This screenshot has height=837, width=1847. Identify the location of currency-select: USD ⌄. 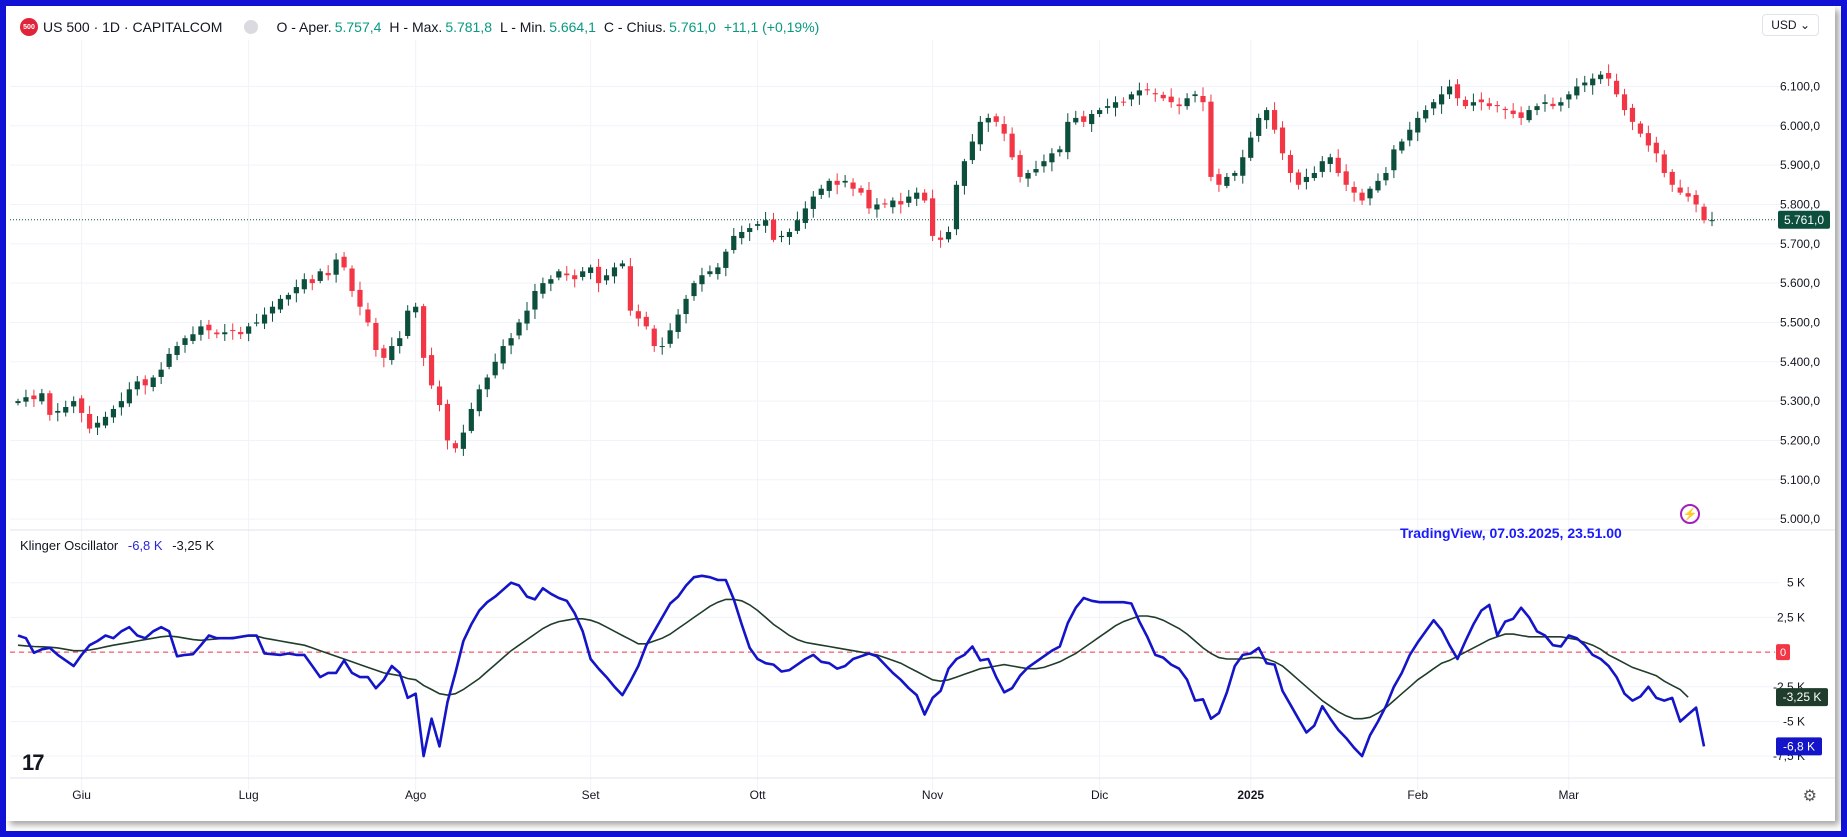
(1790, 25).